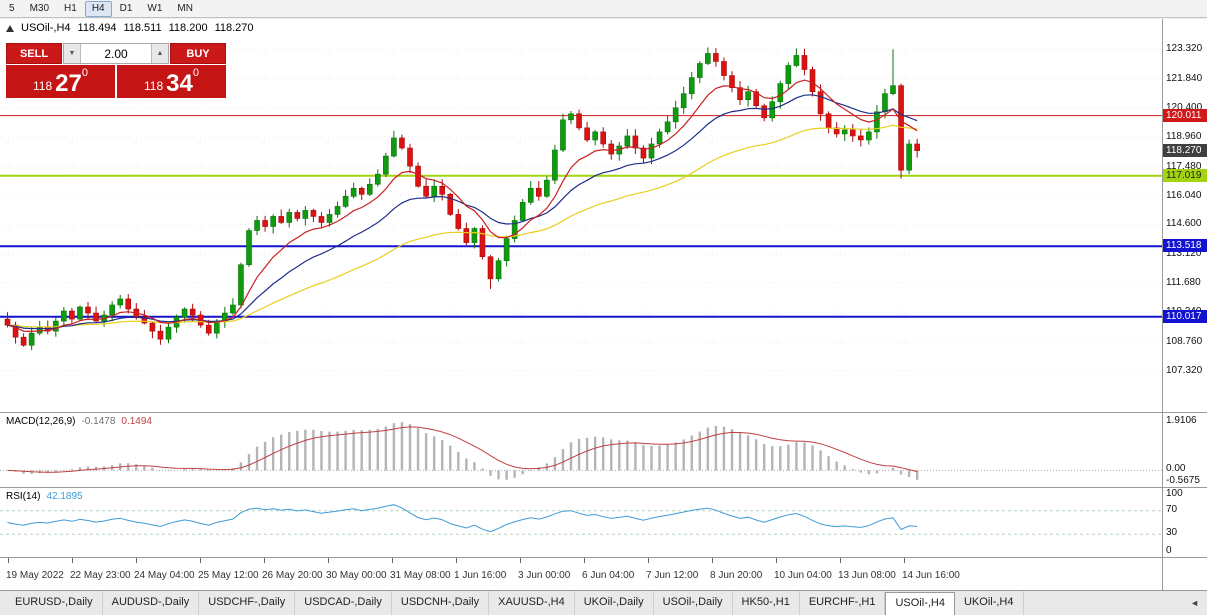  What do you see at coordinates (1172, 533) in the screenshot?
I see `rsi-tick-label: 30` at bounding box center [1172, 533].